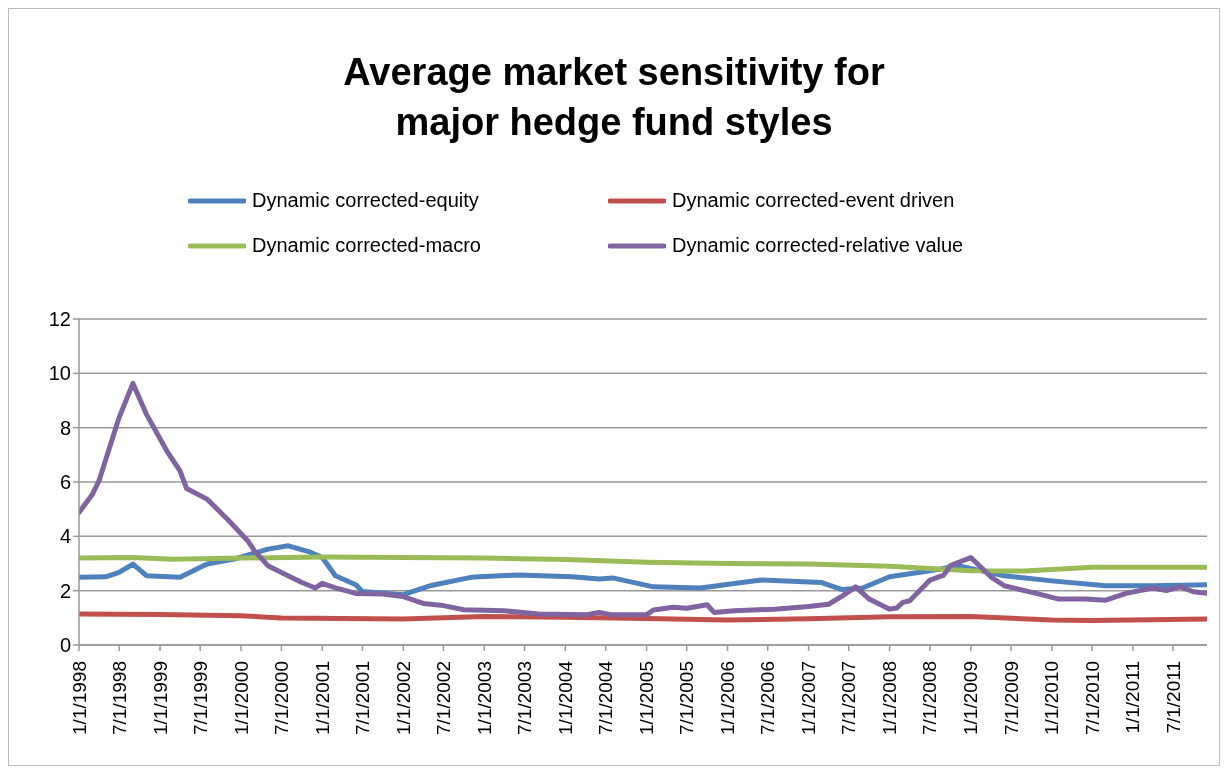 Image resolution: width=1228 pixels, height=772 pixels. What do you see at coordinates (65, 482) in the screenshot?
I see `y-tick-label: 6` at bounding box center [65, 482].